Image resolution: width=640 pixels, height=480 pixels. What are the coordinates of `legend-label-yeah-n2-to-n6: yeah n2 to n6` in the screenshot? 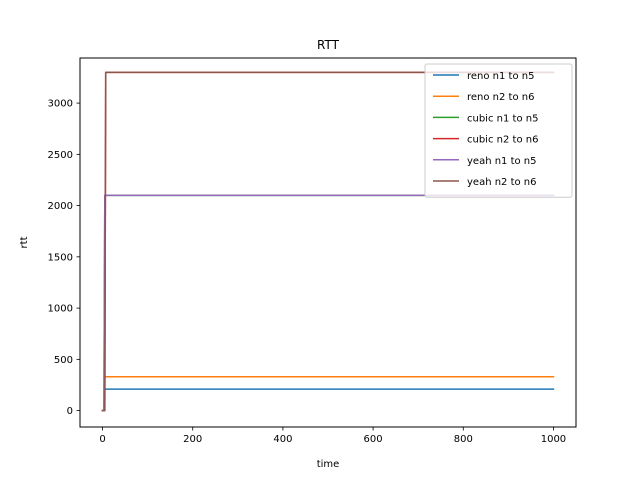 It's located at (502, 182).